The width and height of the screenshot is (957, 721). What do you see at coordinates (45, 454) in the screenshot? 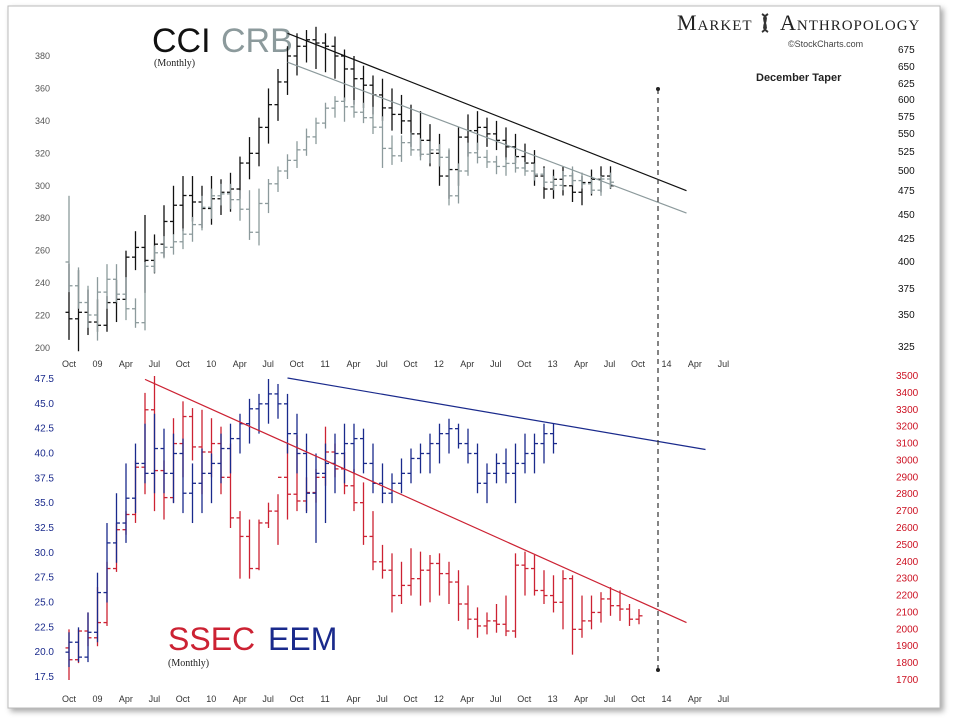
I see `bottom-left-tick: 40.0` at bounding box center [45, 454].